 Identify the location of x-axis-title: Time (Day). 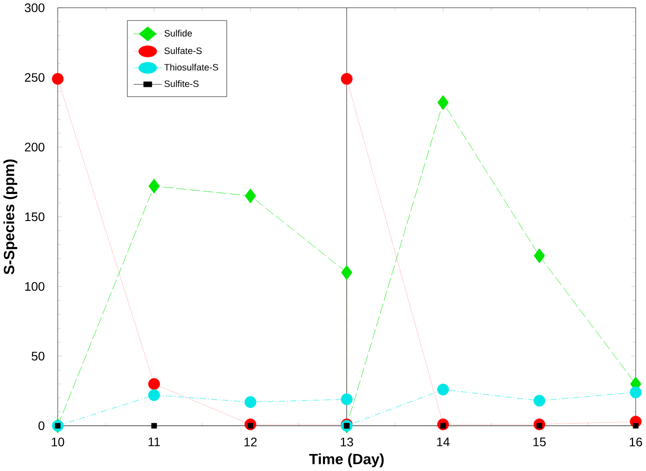
(346, 461).